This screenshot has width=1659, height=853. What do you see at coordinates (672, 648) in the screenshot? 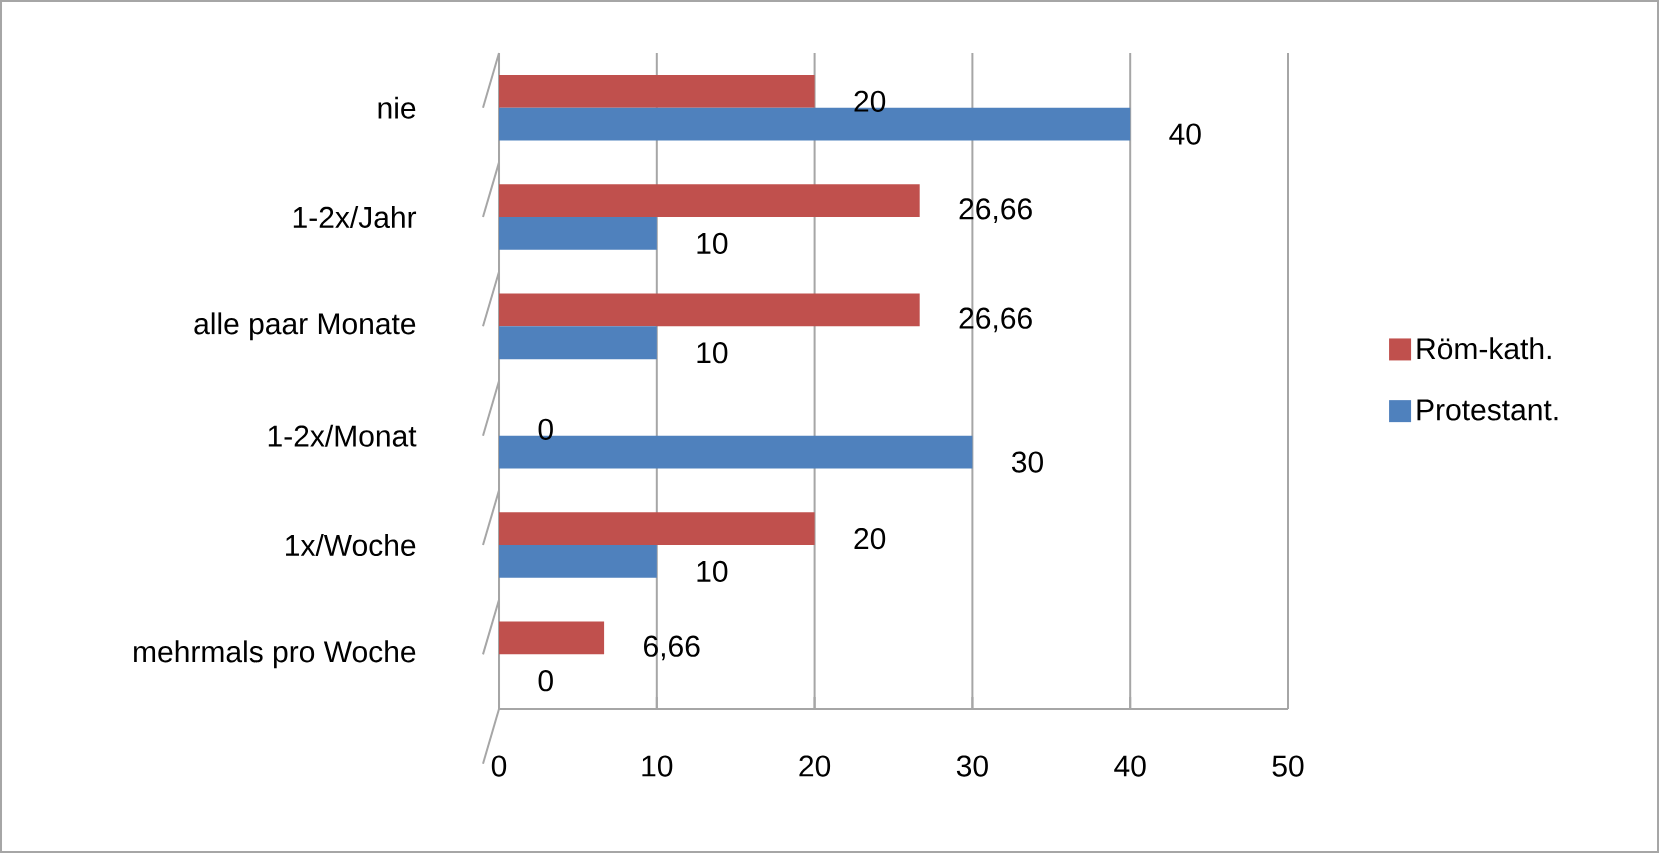
I see `data-label: 6,66` at bounding box center [672, 648].